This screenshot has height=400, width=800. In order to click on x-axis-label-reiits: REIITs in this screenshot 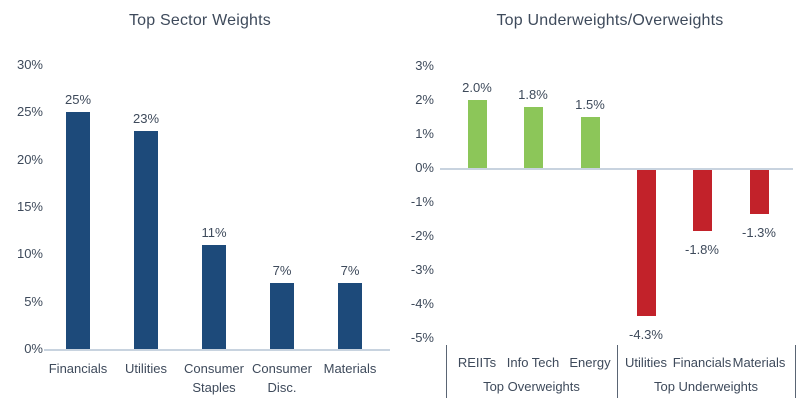, I will do `click(477, 362)`.